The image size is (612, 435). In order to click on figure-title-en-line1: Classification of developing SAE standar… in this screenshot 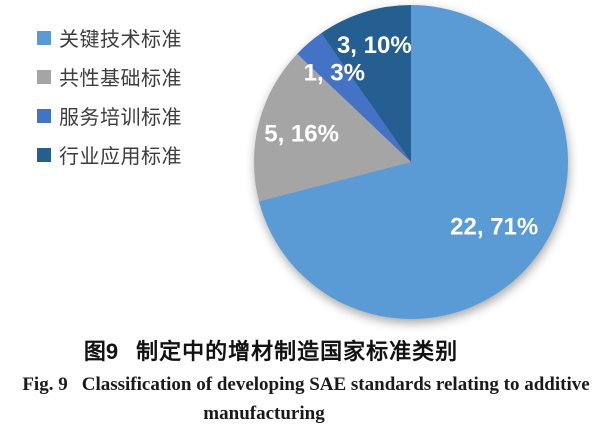, I will do `click(335, 384)`.